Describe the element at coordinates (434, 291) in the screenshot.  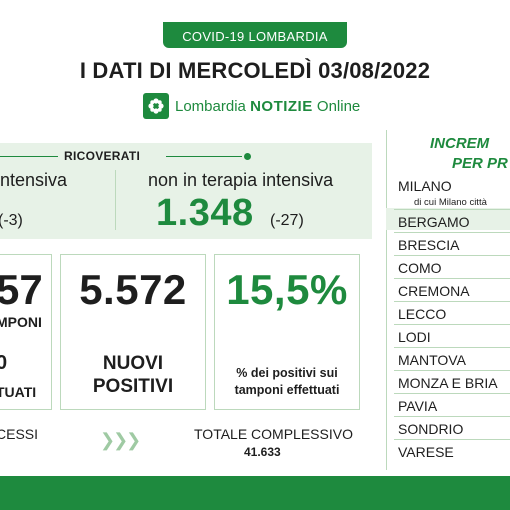
I see `province-cremona: CREMONA` at that location.